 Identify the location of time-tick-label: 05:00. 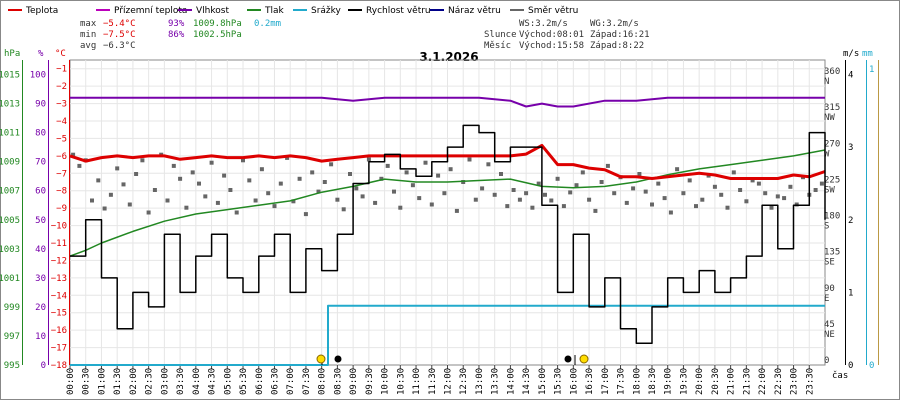
(228, 381).